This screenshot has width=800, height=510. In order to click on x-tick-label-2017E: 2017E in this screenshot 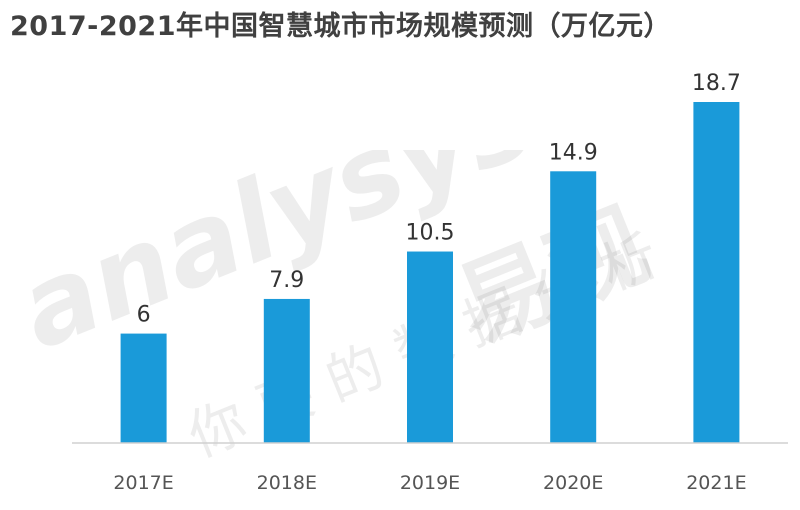, I will do `click(143, 483)`.